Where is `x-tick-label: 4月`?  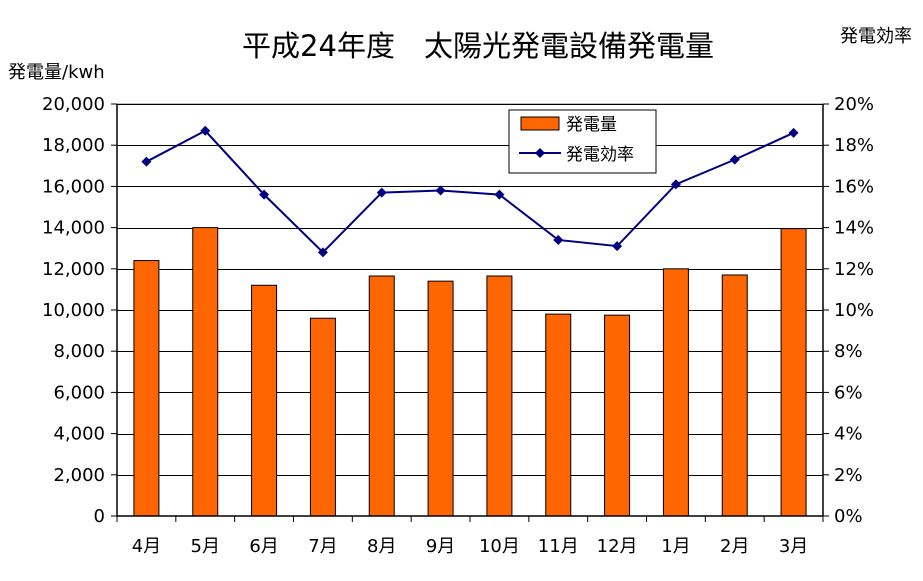 x-tick-label: 4月 is located at coordinates (146, 546).